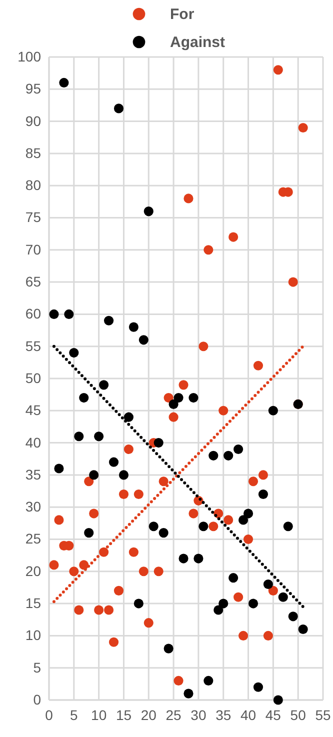 The width and height of the screenshot is (333, 737). What do you see at coordinates (33, 603) in the screenshot?
I see `y-tick-label: 15` at bounding box center [33, 603].